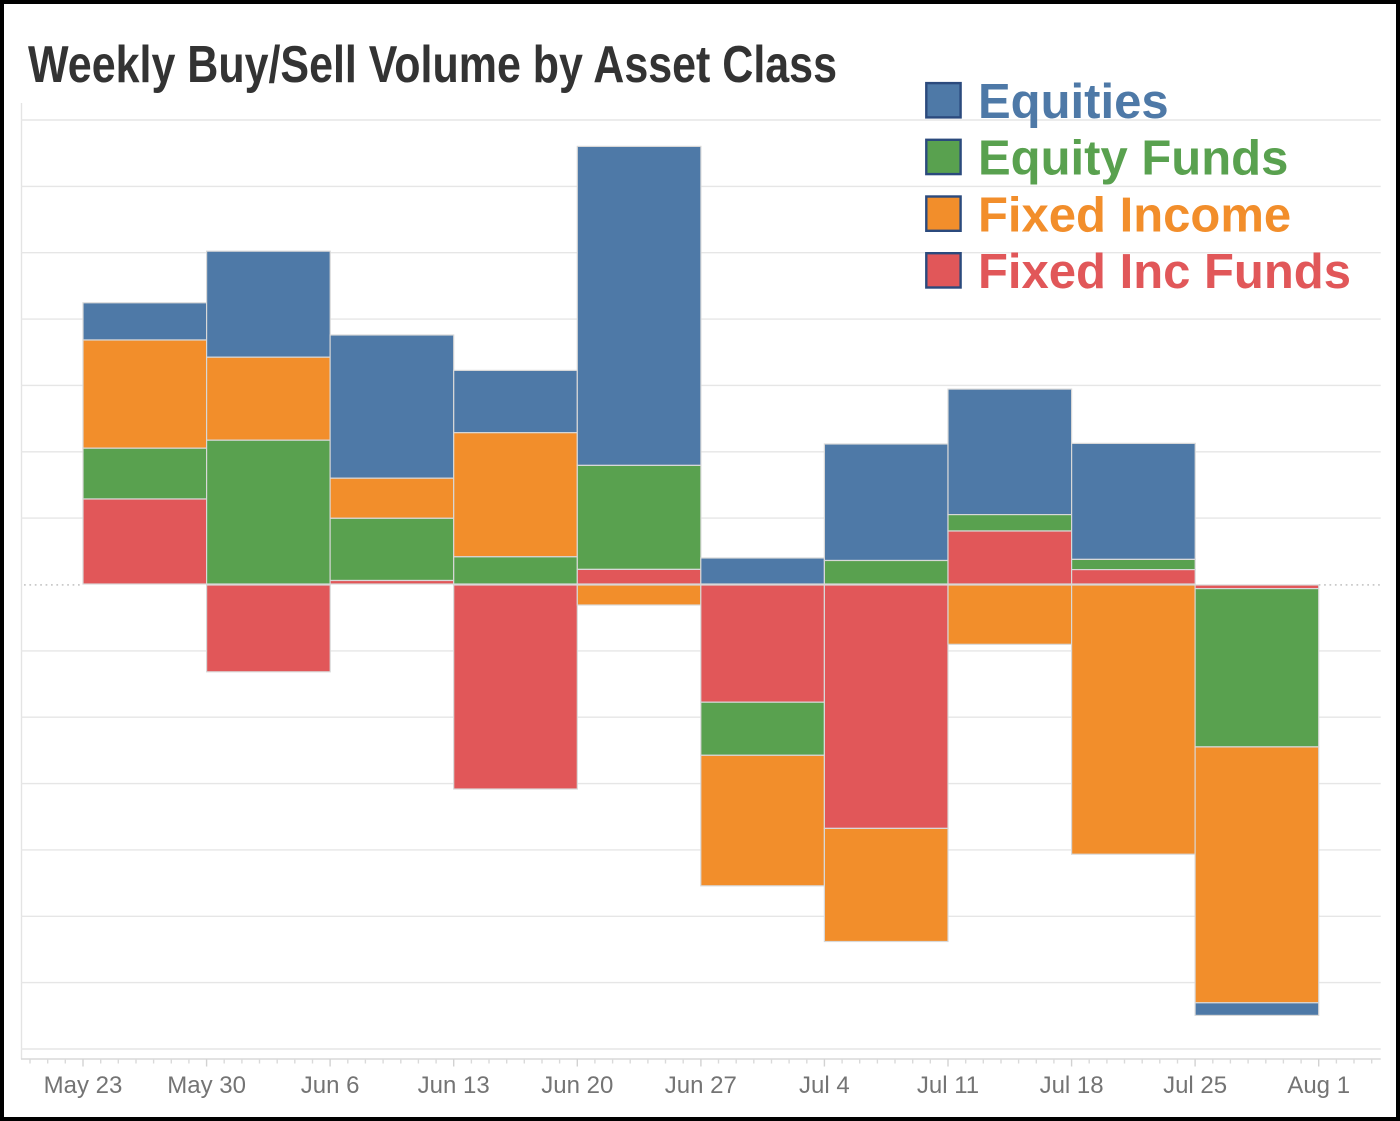 The height and width of the screenshot is (1121, 1400). Describe the element at coordinates (948, 1085) in the screenshot. I see `svg-text: Jul 11` at that location.